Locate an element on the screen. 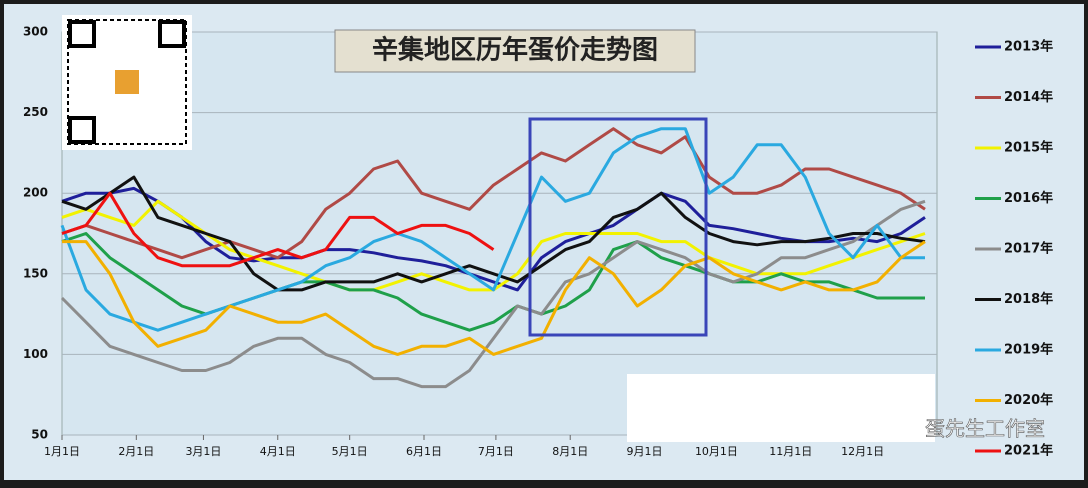  x-tick-label: 11月1日 is located at coordinates (790, 451).